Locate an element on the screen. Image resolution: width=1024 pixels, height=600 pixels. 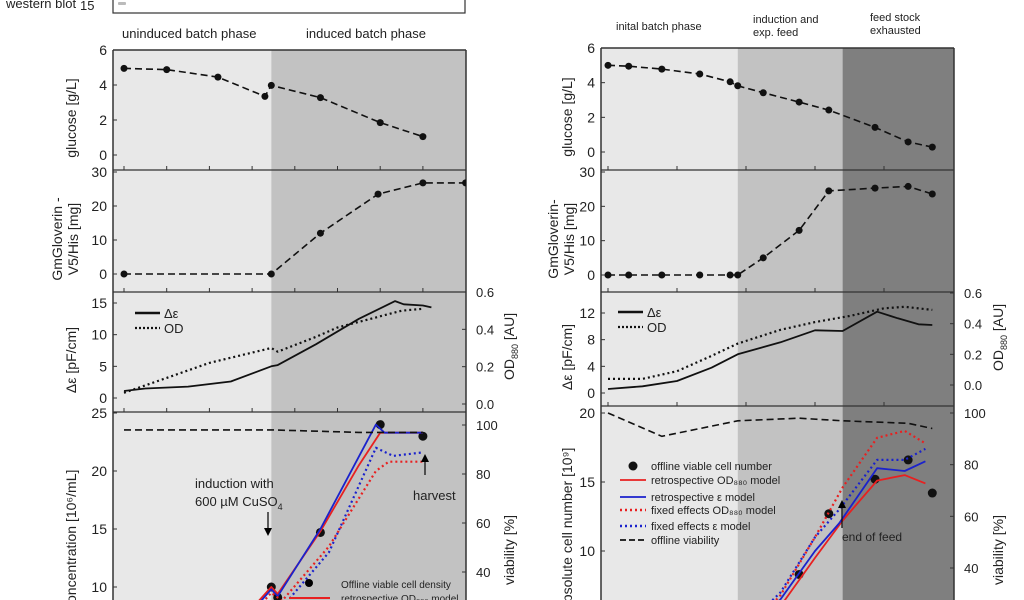
phase-label: inital batch phase is located at coordinates (659, 27).